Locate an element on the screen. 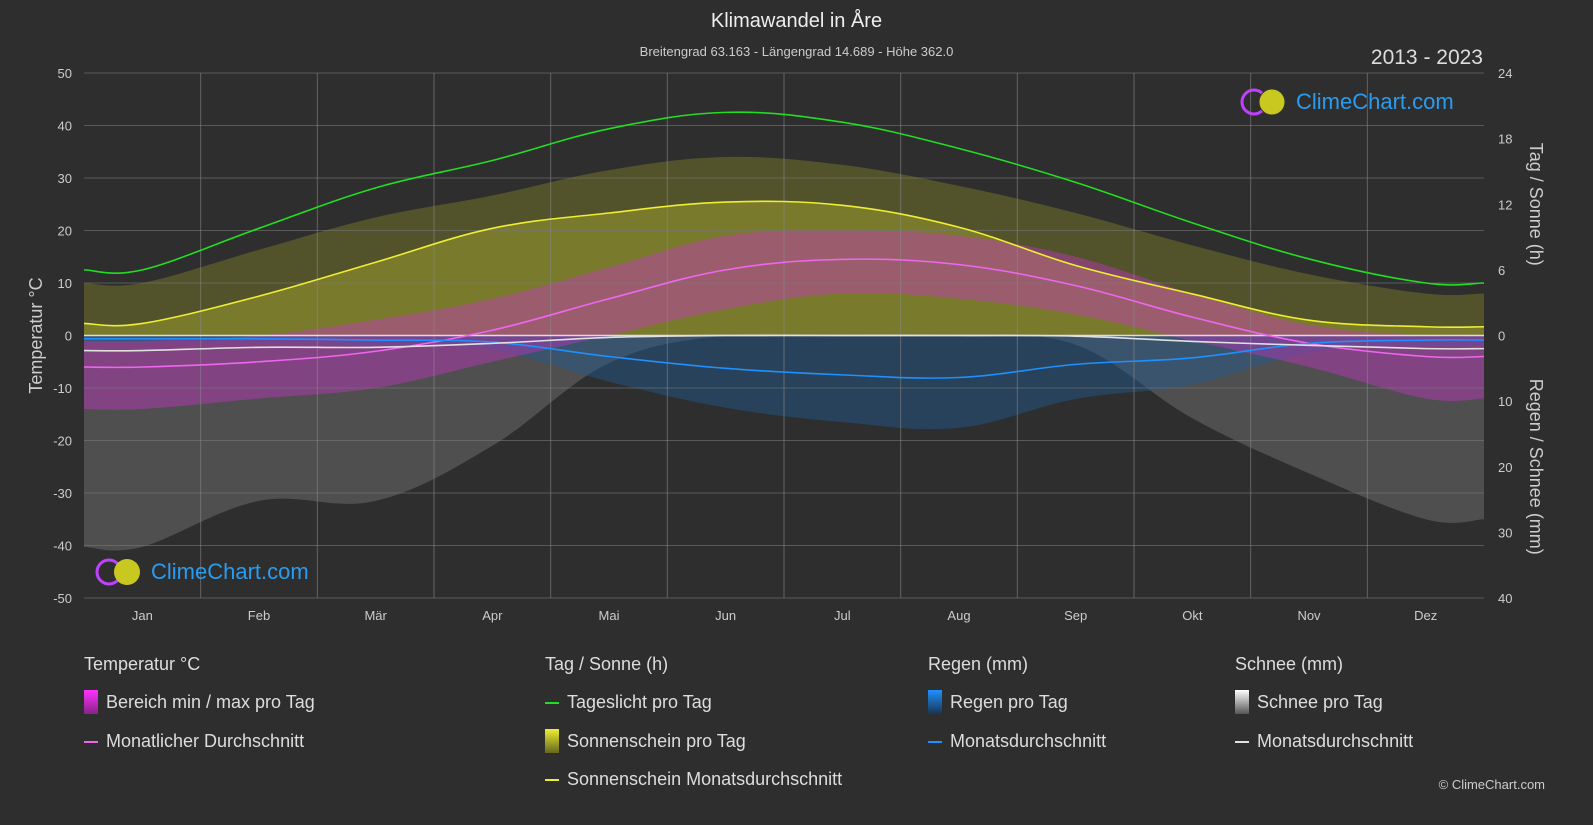  legend-label: Sonnenschein pro Tag is located at coordinates (656, 740).